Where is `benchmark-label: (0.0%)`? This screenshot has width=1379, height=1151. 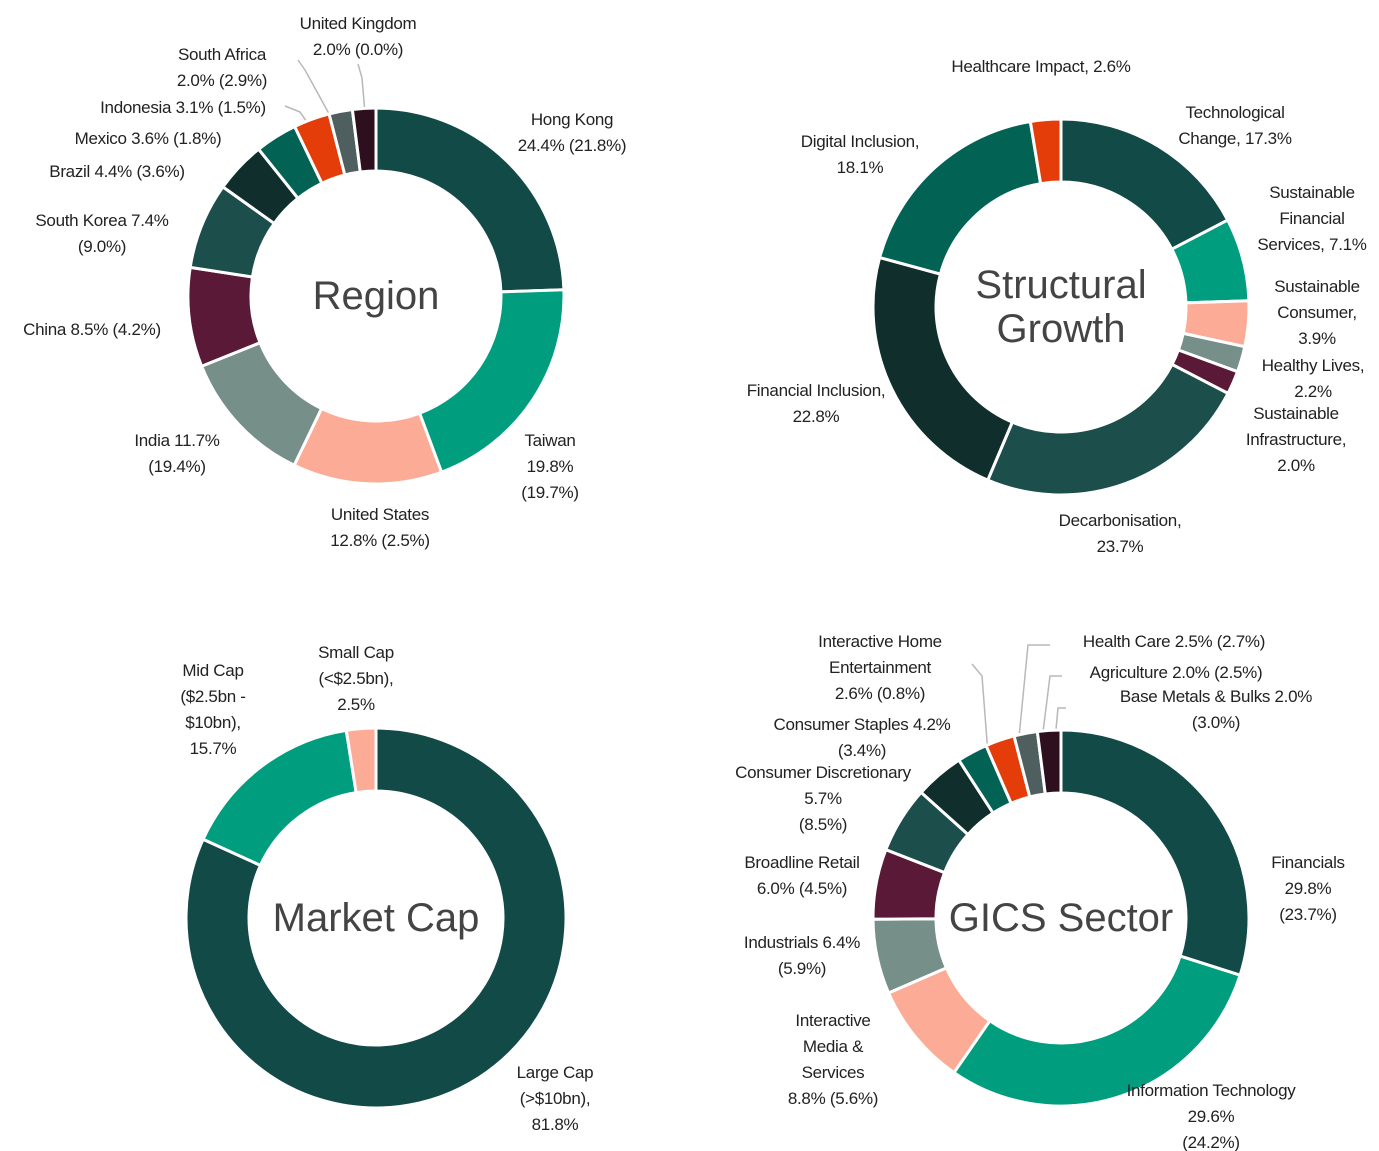
benchmark-label: (0.0%) is located at coordinates (379, 49).